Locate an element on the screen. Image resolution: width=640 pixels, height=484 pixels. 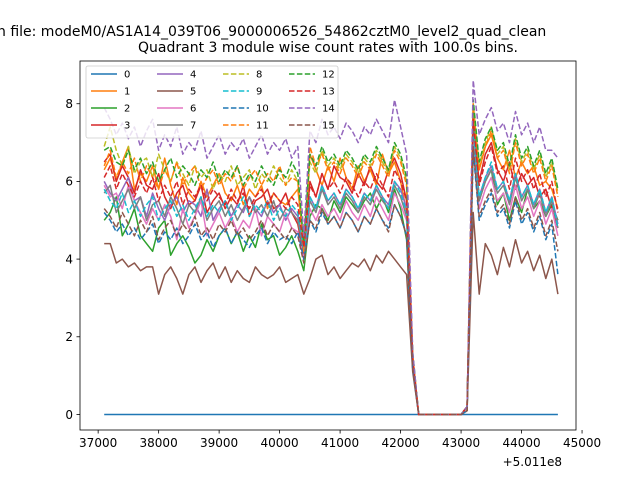
x-tick-label-38000: 38000 is located at coordinates (159, 443).